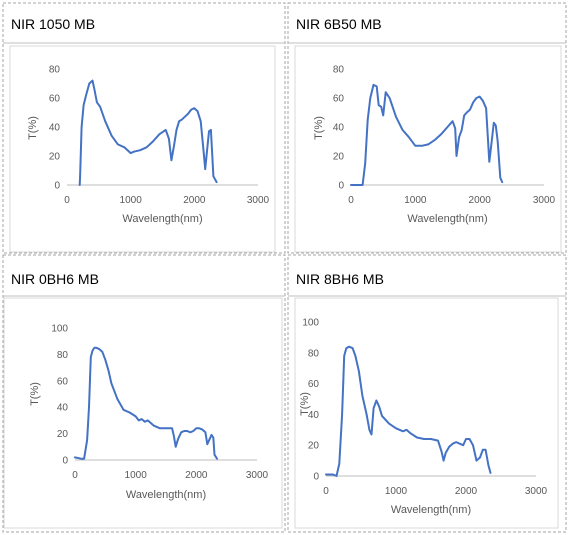  I want to click on panel-title: NIR 6B50 MB, so click(339, 24).